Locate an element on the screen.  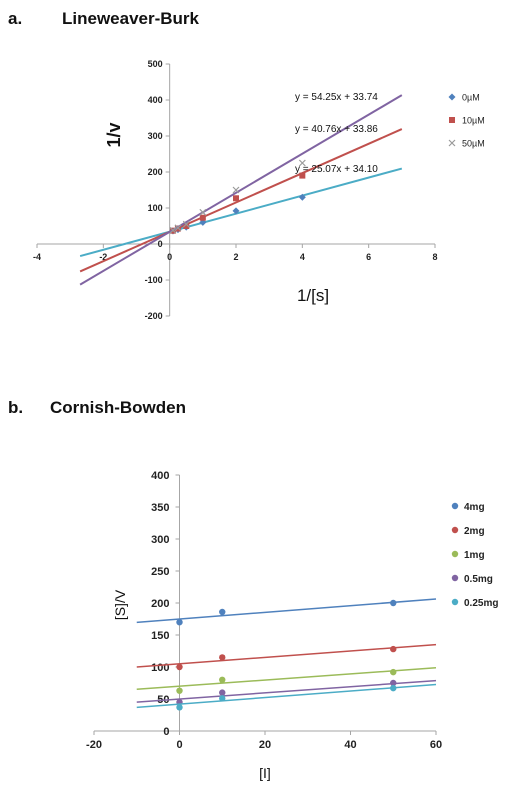
legend-label: 0.5mg is located at coordinates (478, 579).